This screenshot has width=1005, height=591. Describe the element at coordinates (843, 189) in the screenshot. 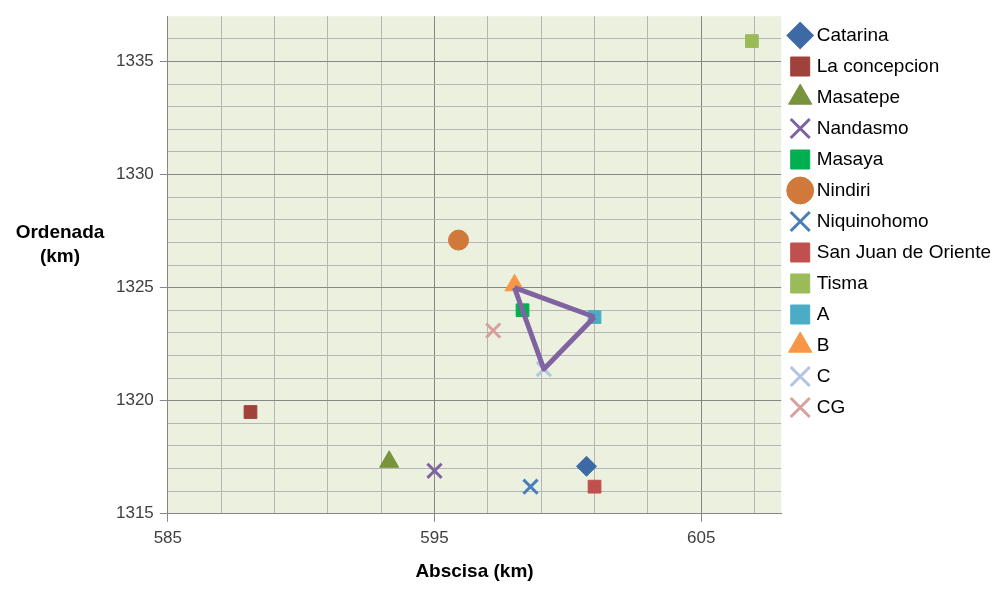

I see `legend-label: Nindiri` at that location.